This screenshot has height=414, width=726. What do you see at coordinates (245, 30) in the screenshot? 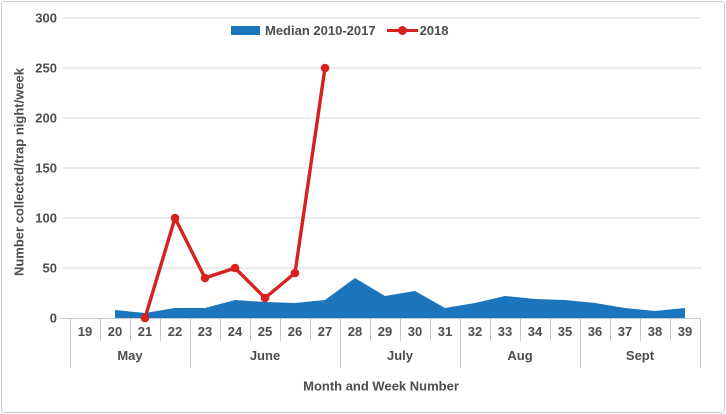
I see `legend-swatch-median` at bounding box center [245, 30].